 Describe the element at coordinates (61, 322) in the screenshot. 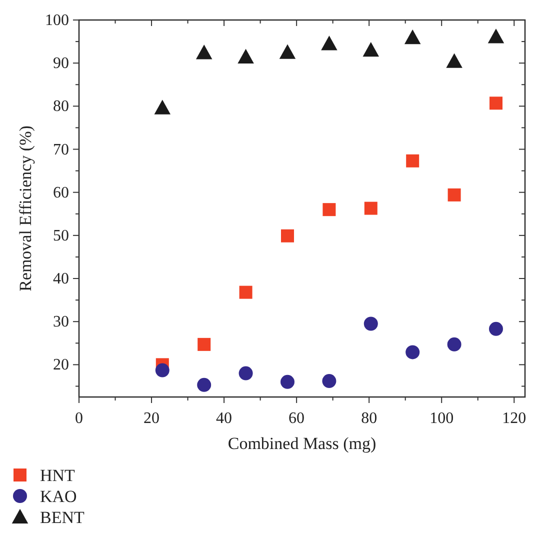

I see `y-tick-label: 30` at that location.